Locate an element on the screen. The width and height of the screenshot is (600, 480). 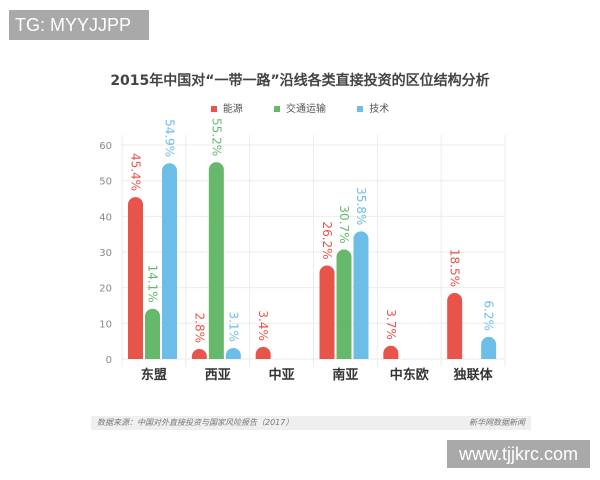
x-tick-label: 独联体 is located at coordinates (474, 375).